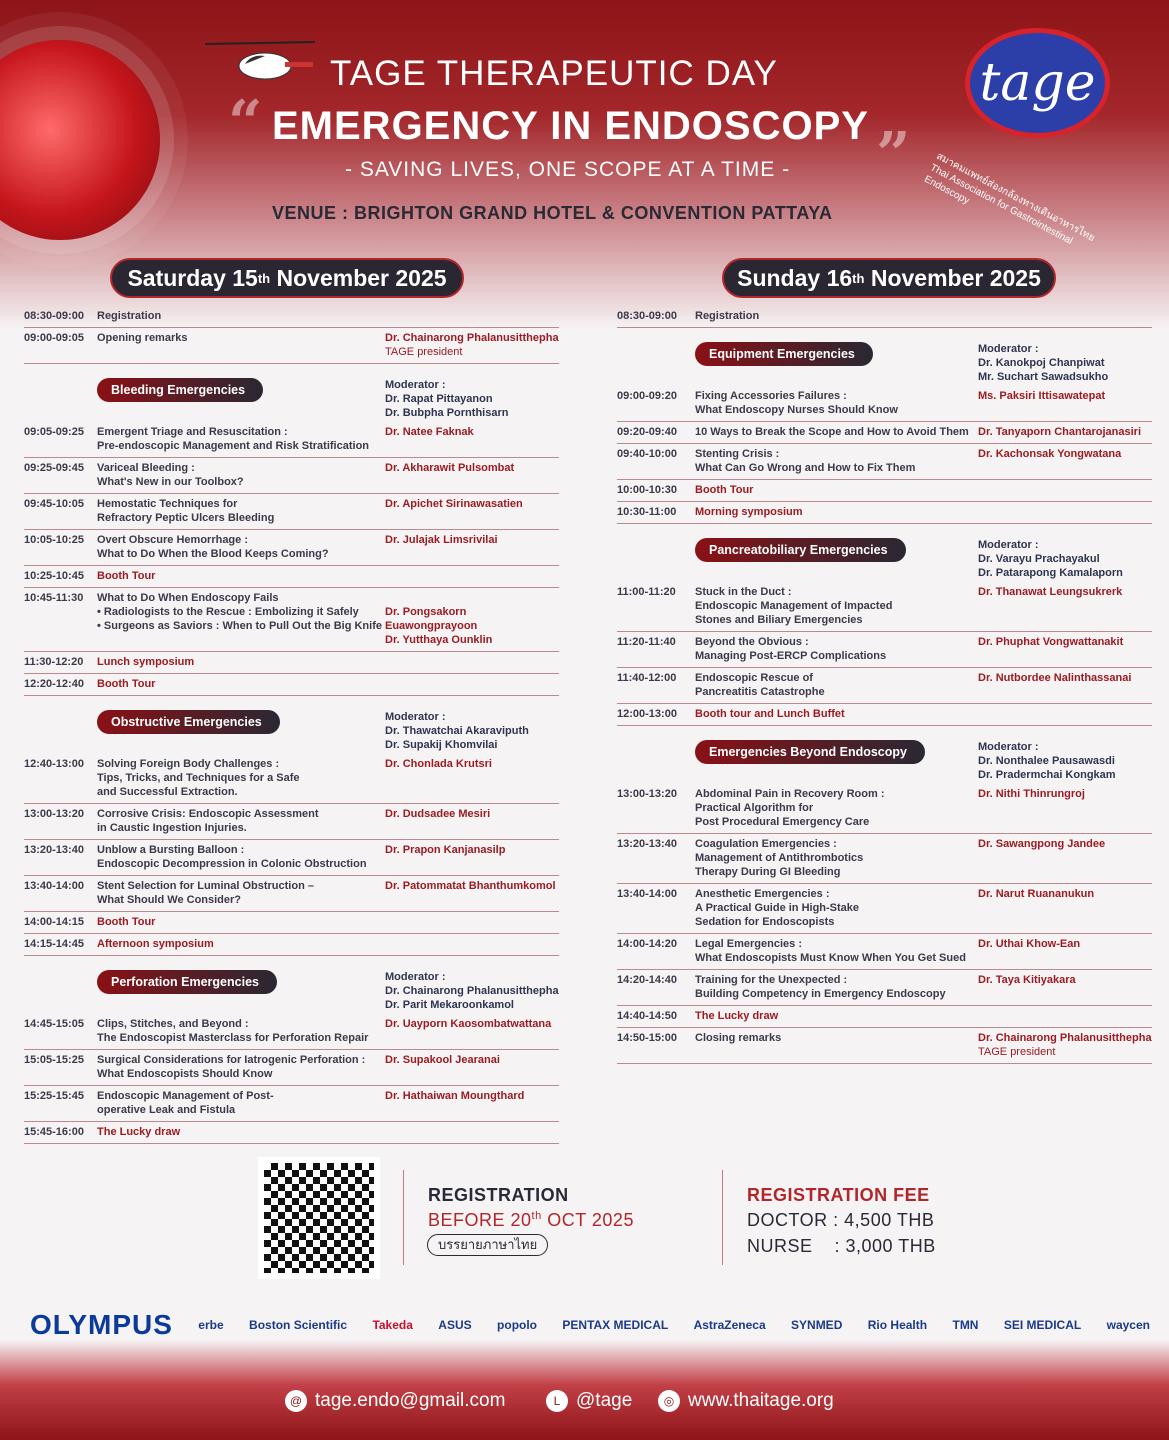 This screenshot has width=1169, height=1440. Describe the element at coordinates (392, 1325) in the screenshot. I see `sponsor-logo: Takeda` at that location.